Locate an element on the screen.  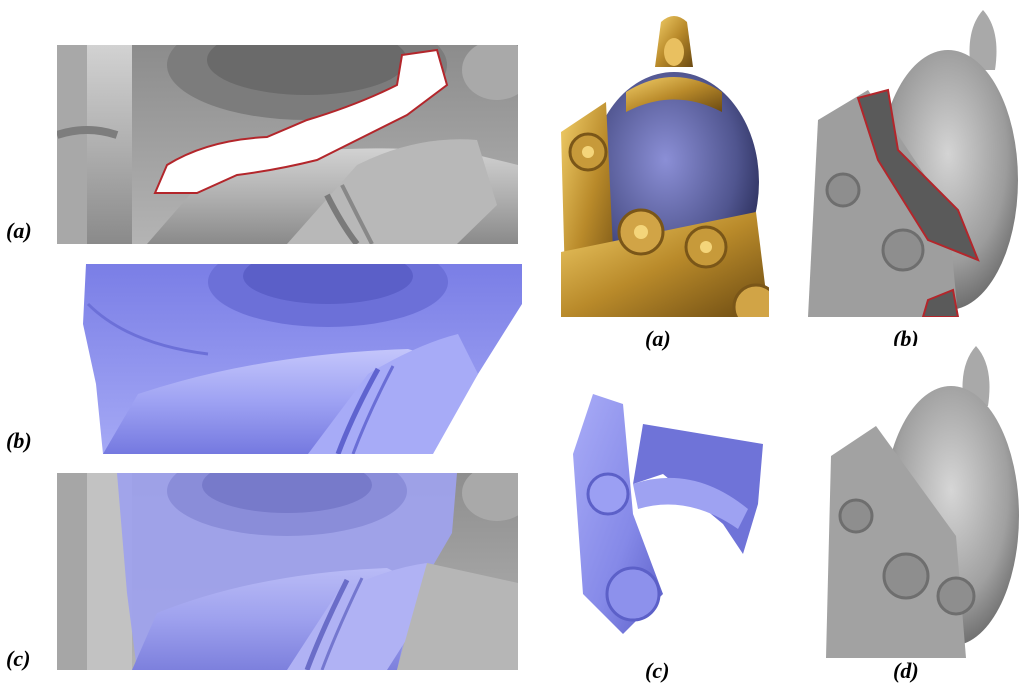
hole-outline is located at coordinates (301, 121).